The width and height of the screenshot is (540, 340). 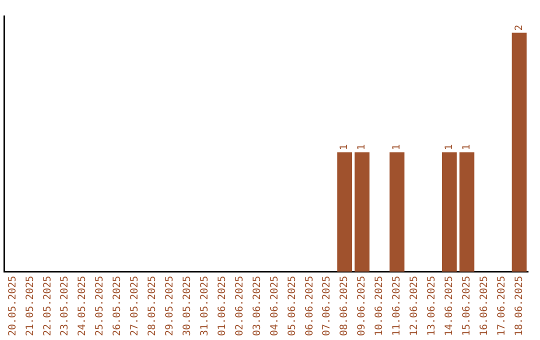 What do you see at coordinates (519, 27) in the screenshot?
I see `data-label: 2` at bounding box center [519, 27].